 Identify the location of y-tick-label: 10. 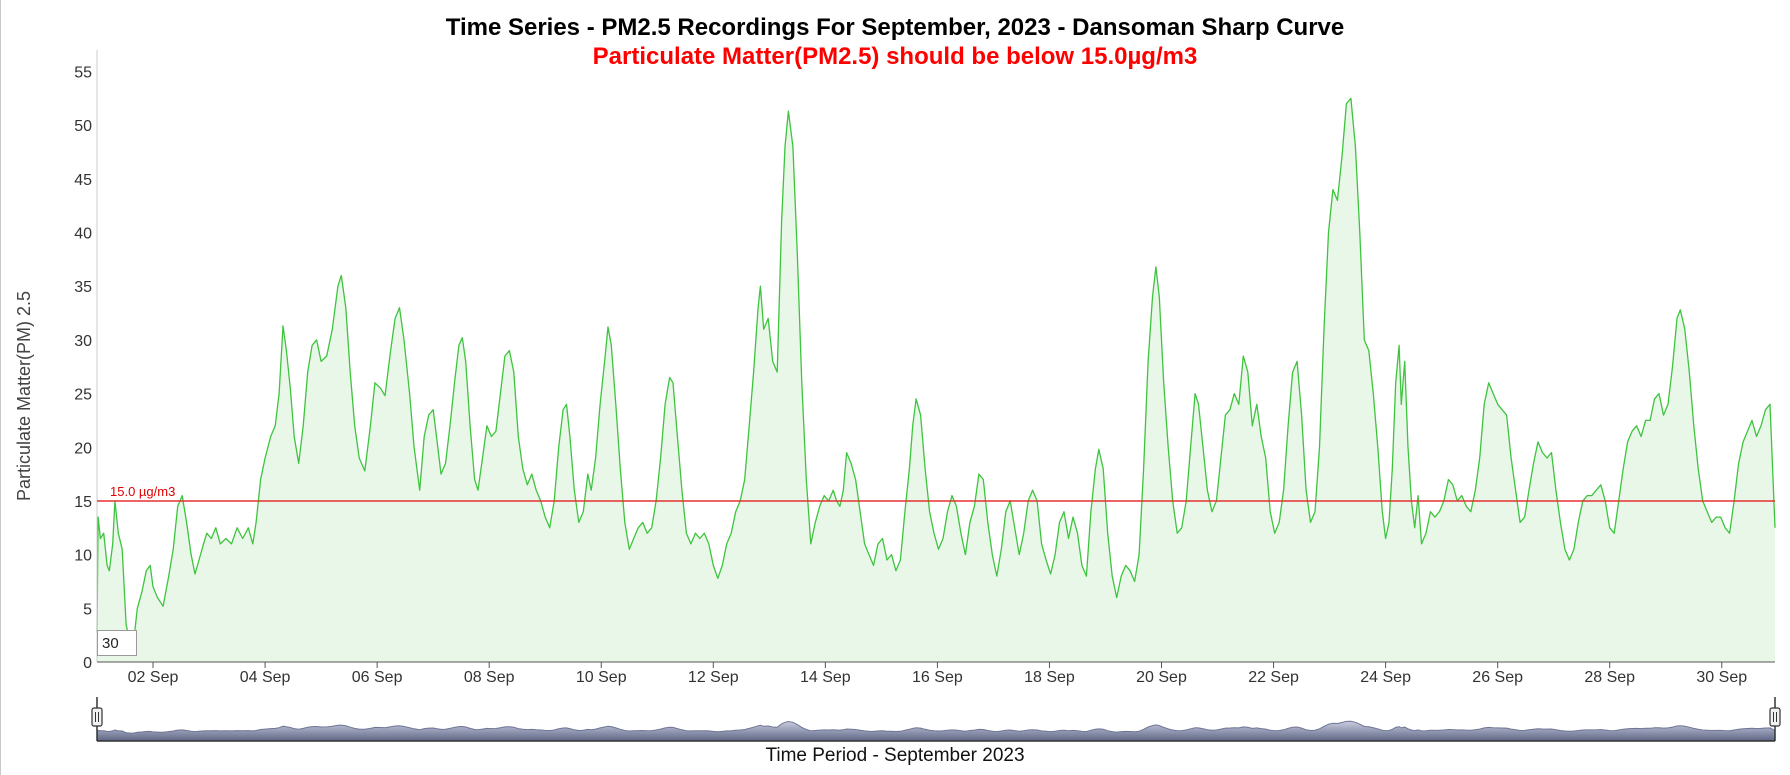
(83, 556).